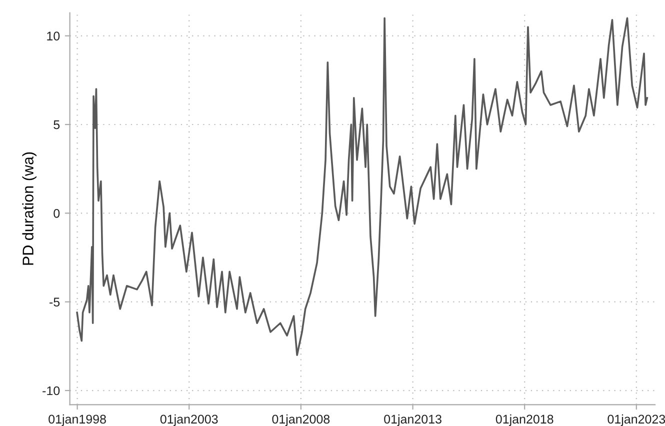 This screenshot has height=426, width=665. Describe the element at coordinates (189, 420) in the screenshot. I see `x-tick-label: 01jan2003` at that location.